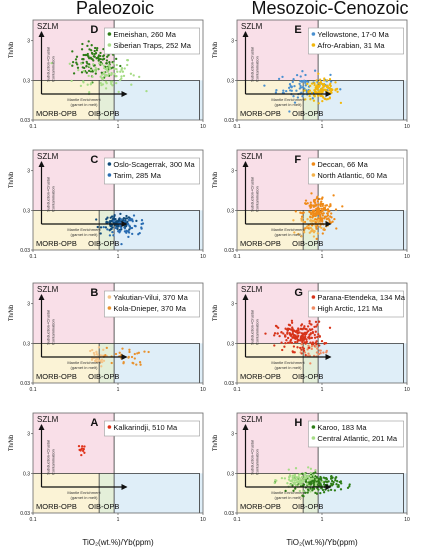 This screenshot has height=550, width=434. I want to click on y-tick-label: 0.03, so click(25, 251).